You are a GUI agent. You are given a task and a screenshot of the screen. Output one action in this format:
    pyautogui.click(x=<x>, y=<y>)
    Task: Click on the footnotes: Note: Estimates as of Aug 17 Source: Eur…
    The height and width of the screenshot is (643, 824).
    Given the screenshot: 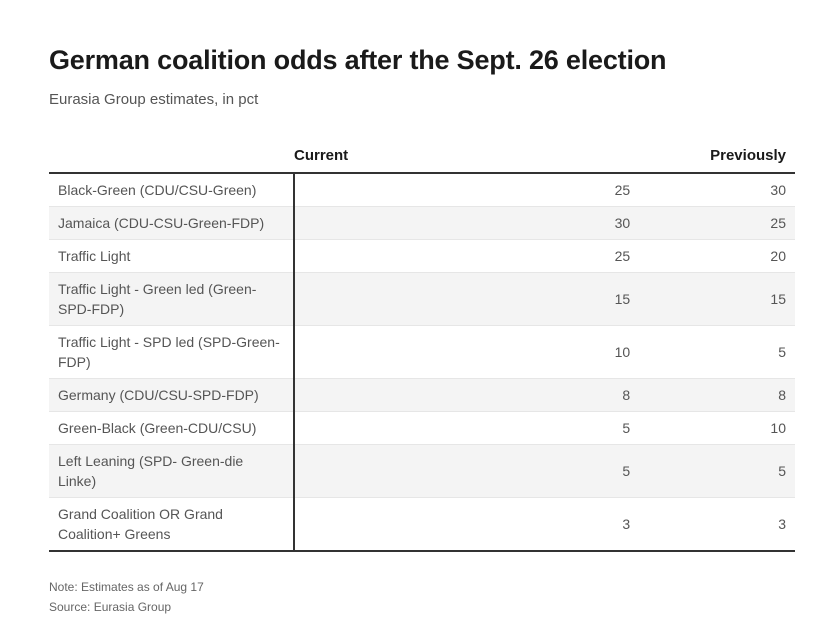 What is the action you would take?
    pyautogui.click(x=126, y=597)
    